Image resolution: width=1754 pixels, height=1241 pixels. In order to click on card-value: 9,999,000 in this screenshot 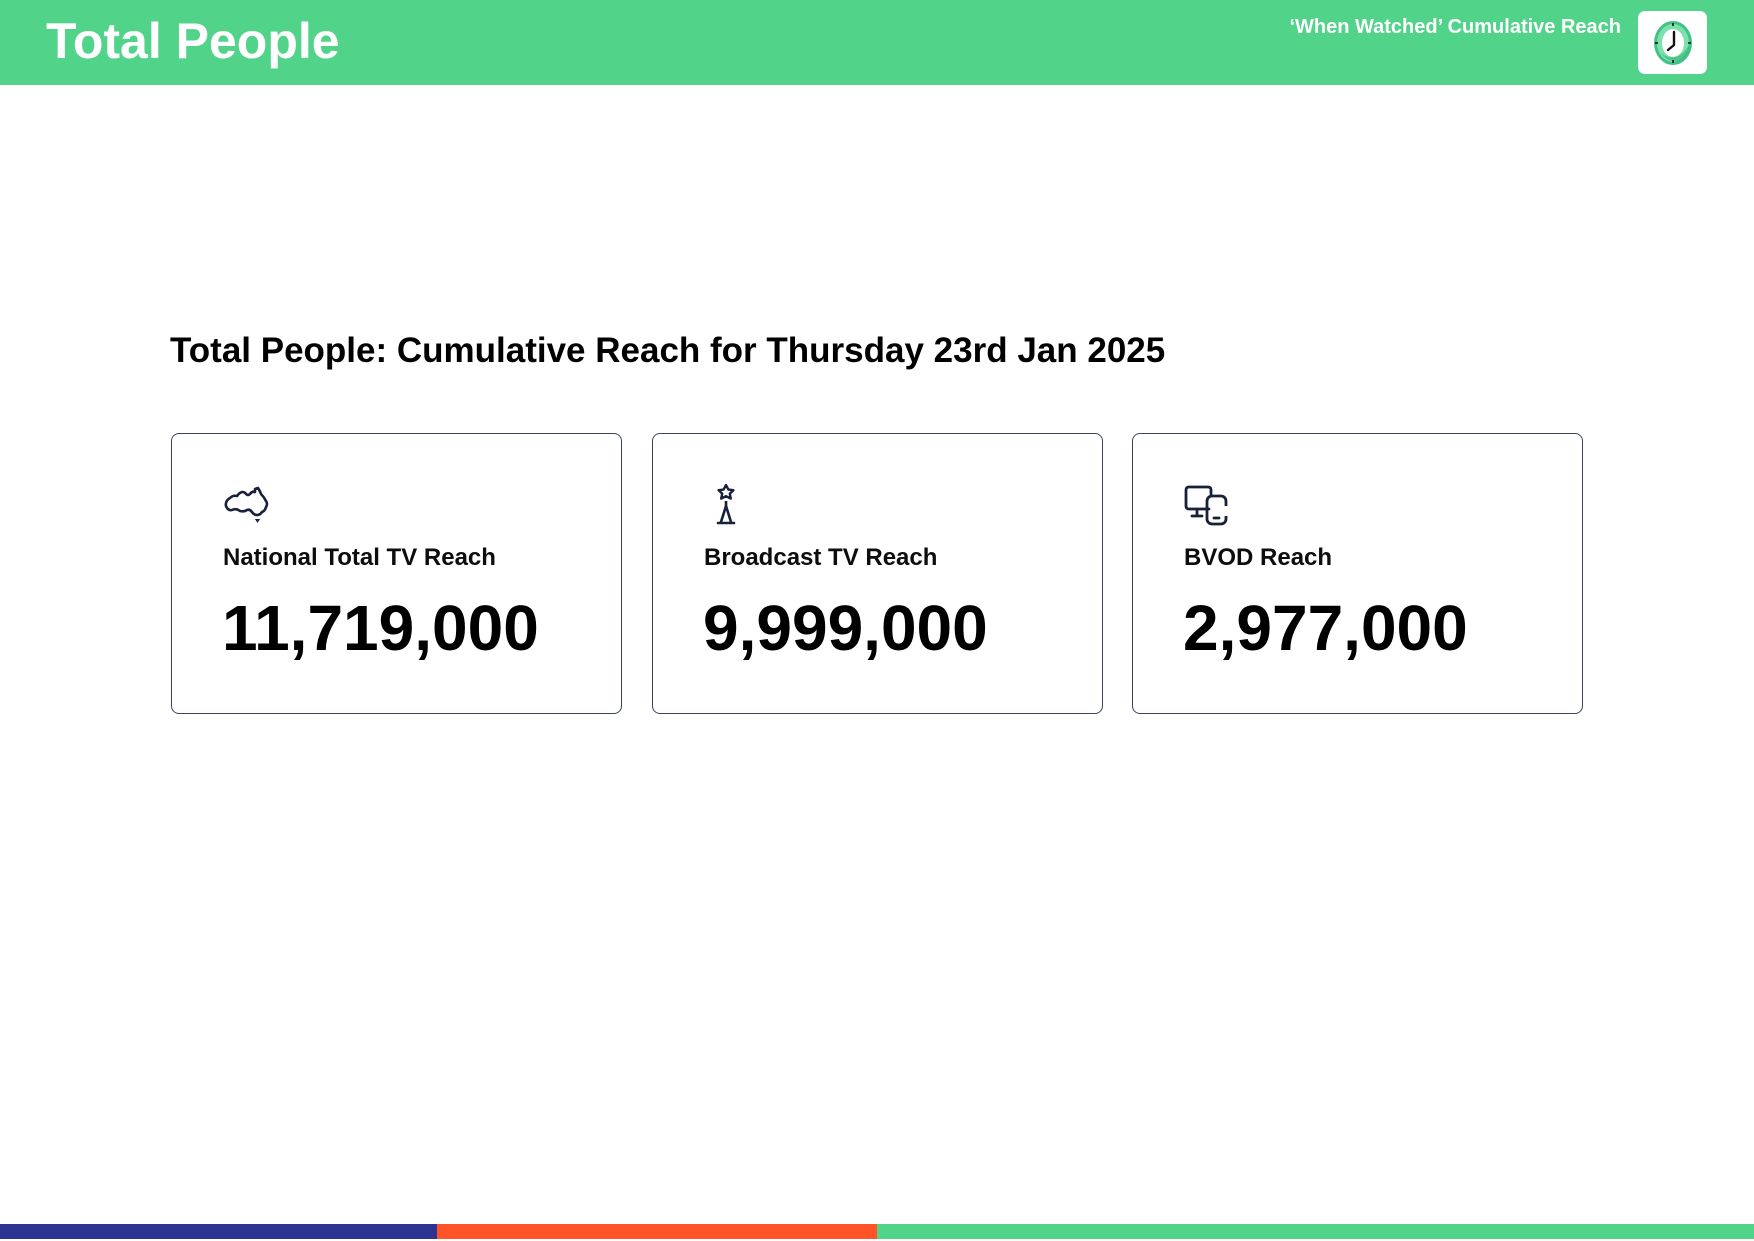, I will do `click(845, 628)`.